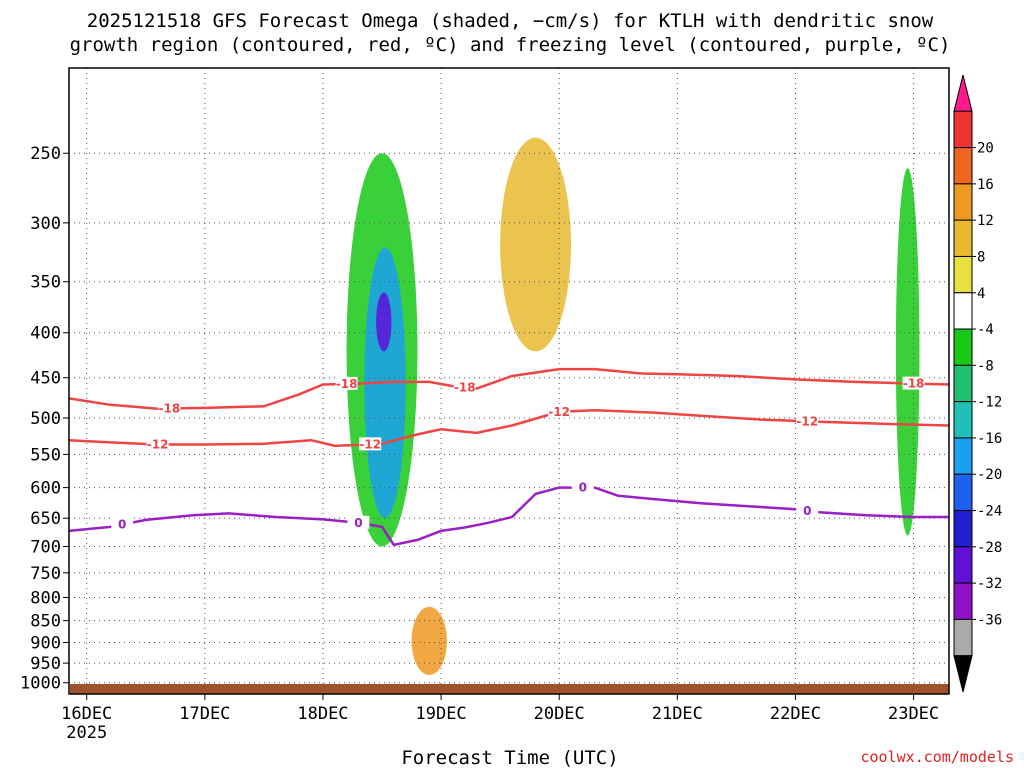 The height and width of the screenshot is (768, 1024). What do you see at coordinates (989, 439) in the screenshot?
I see `colorbar-label: -16` at bounding box center [989, 439].